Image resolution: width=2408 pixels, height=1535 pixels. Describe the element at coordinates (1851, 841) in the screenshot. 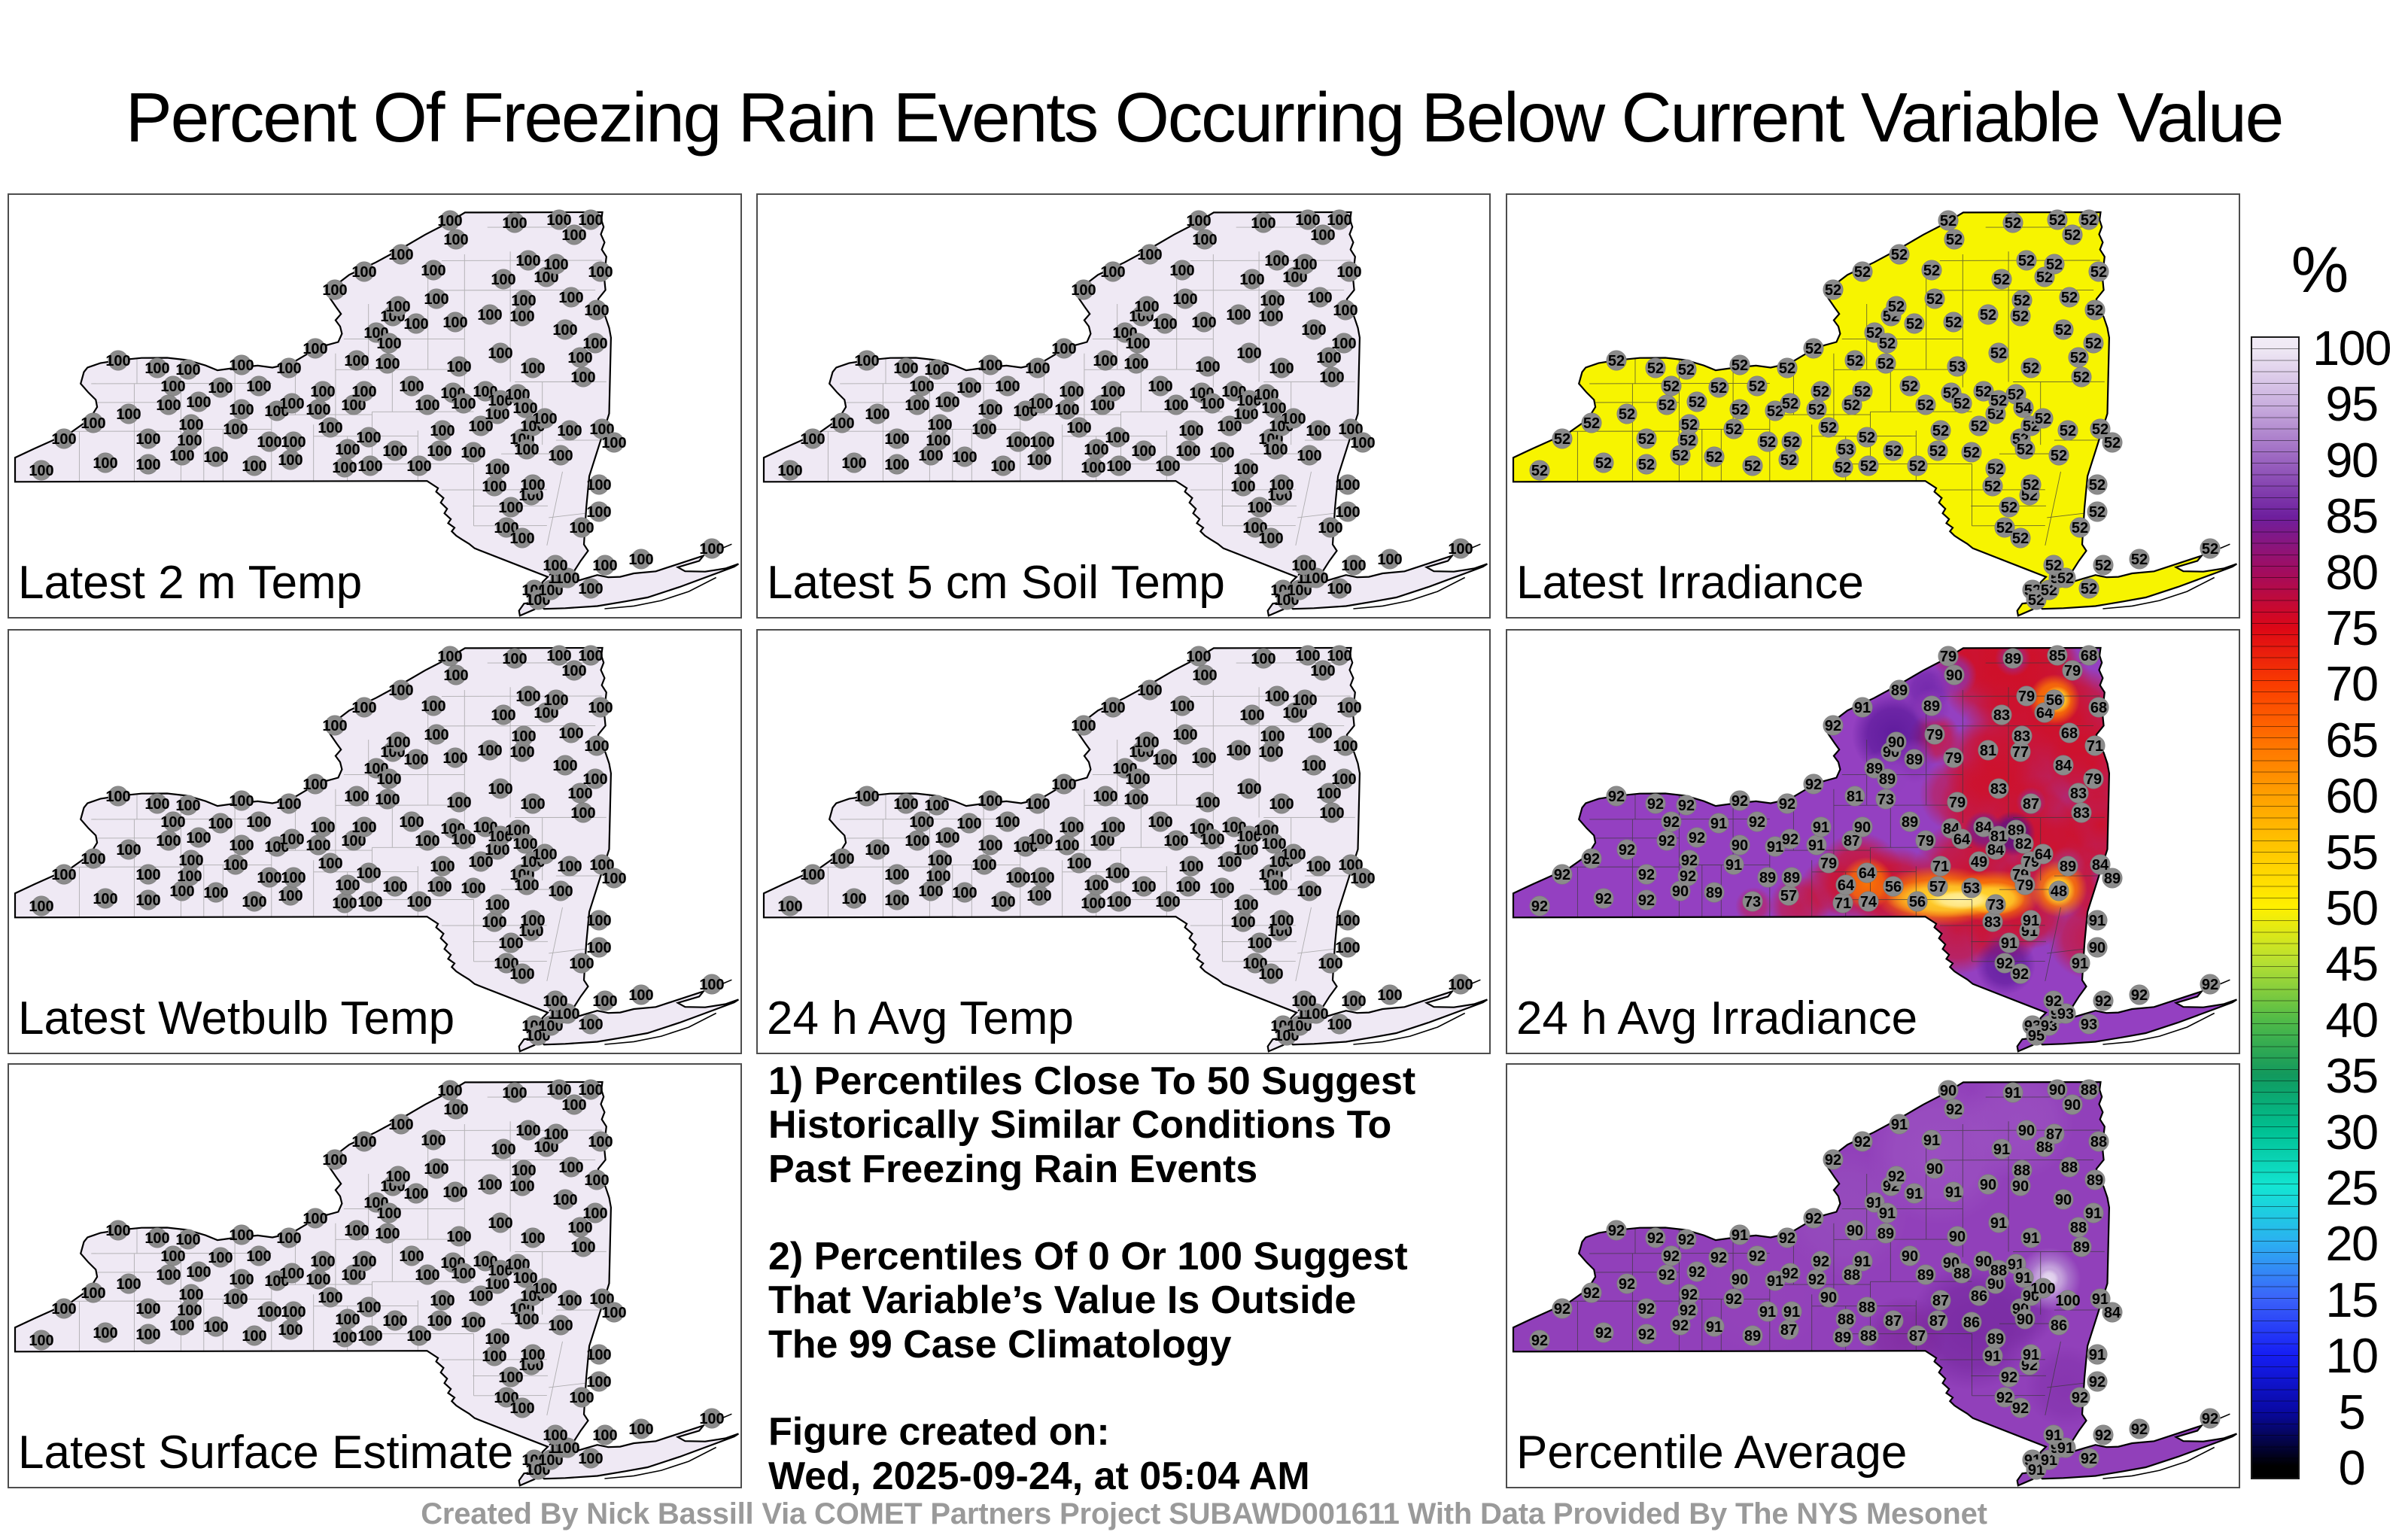

I see `svg-text: 87` at that location.